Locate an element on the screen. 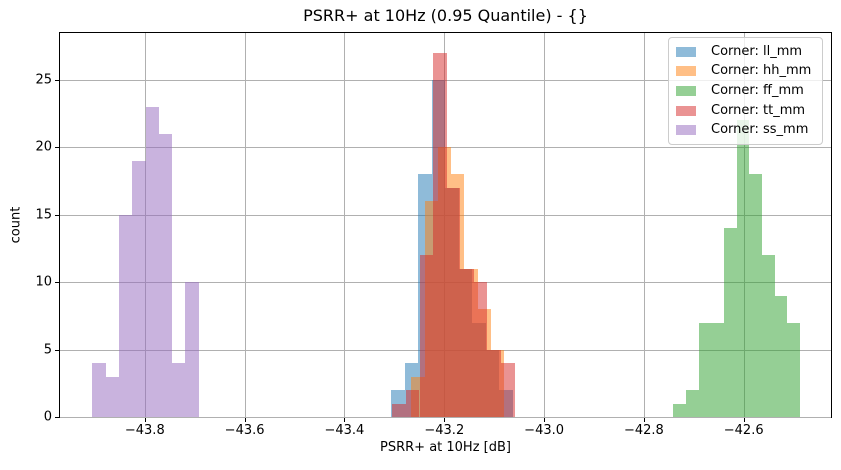  x-tick-label: −43.4 is located at coordinates (344, 430).